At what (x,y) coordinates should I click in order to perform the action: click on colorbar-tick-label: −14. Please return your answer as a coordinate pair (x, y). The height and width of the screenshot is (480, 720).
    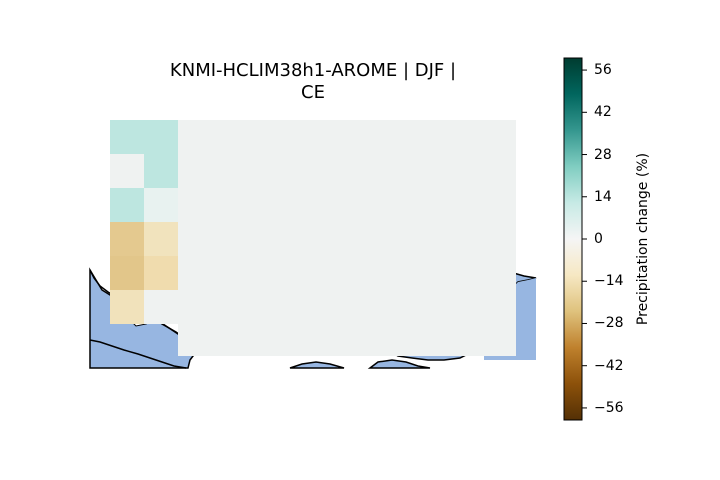
    Looking at the image, I should click on (609, 281).